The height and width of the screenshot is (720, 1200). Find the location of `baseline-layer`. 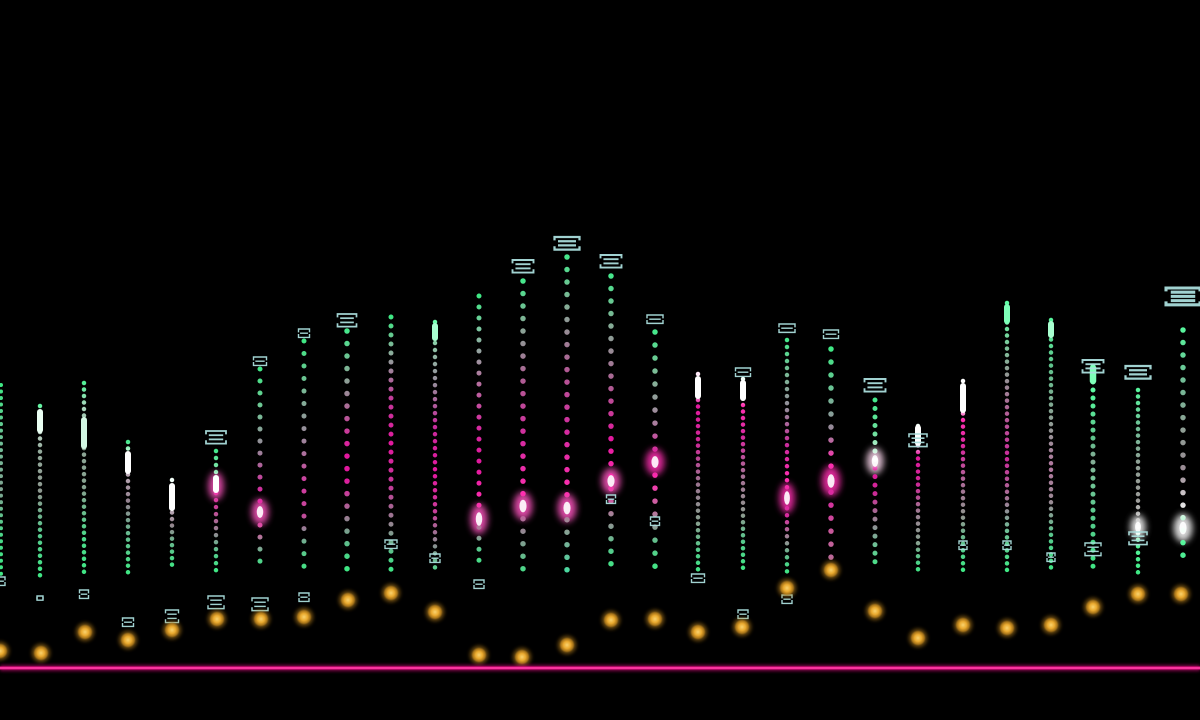

baseline-layer is located at coordinates (600, 668).